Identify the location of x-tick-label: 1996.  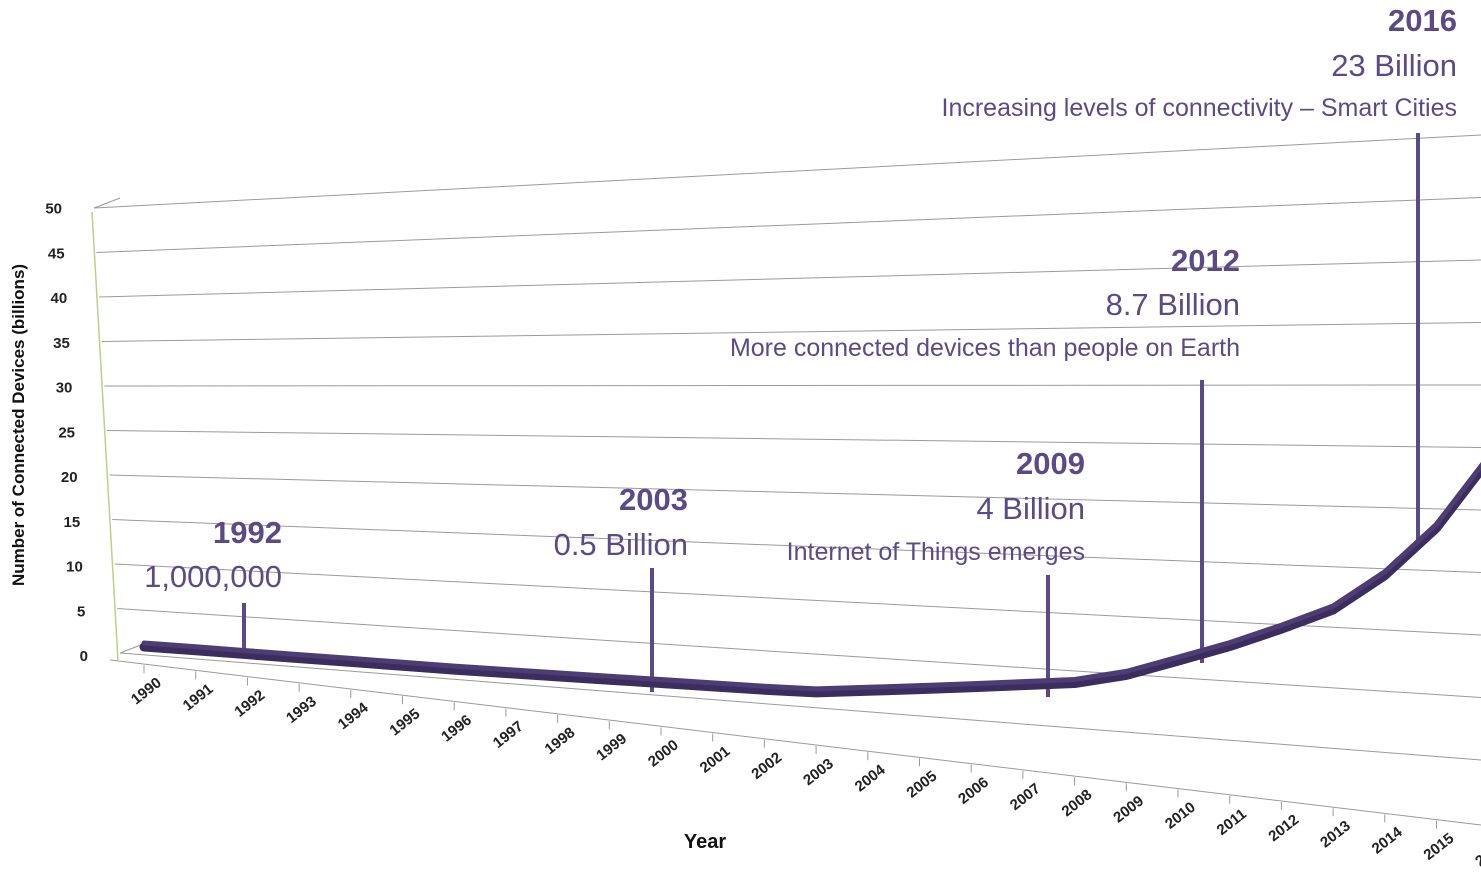
(456, 729).